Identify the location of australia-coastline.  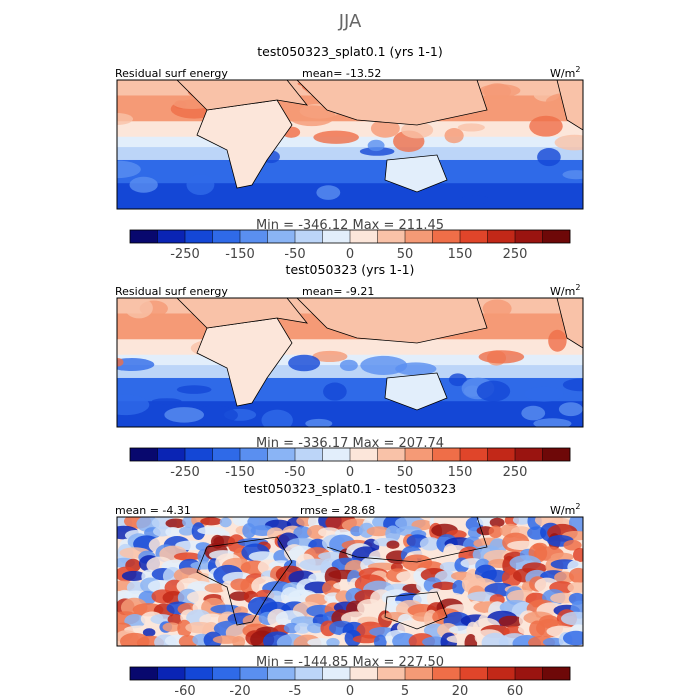
(416, 610).